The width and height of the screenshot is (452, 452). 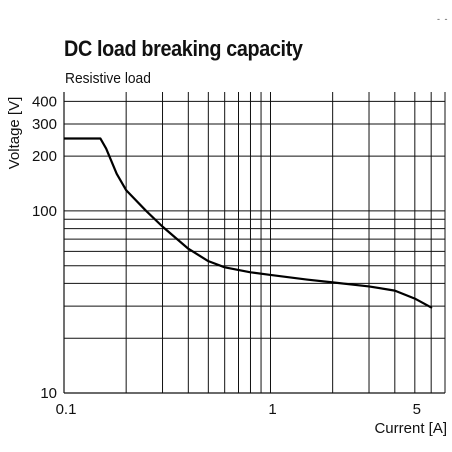 I want to click on x-tick-label: 5, so click(x=417, y=409).